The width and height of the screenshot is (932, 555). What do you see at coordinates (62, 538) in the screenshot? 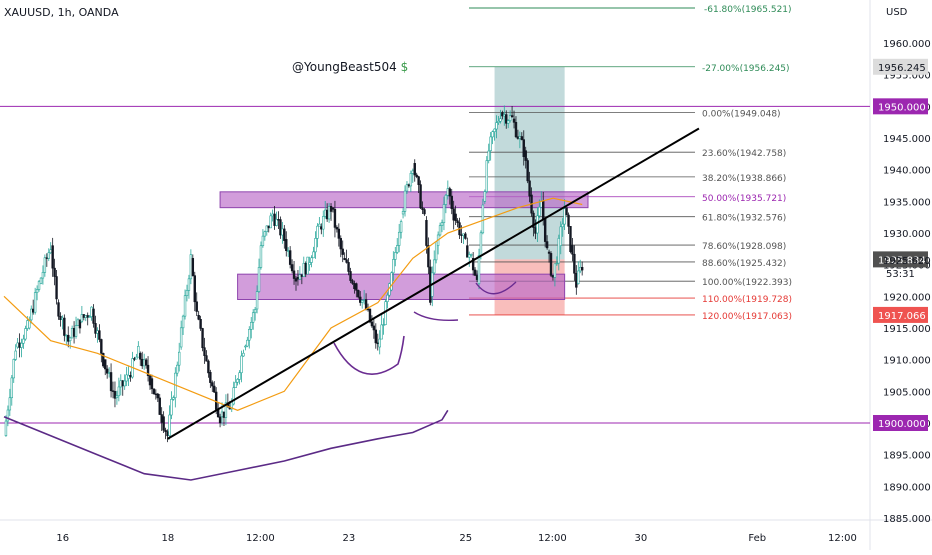
I see `x-tick-label: 16` at bounding box center [62, 538].